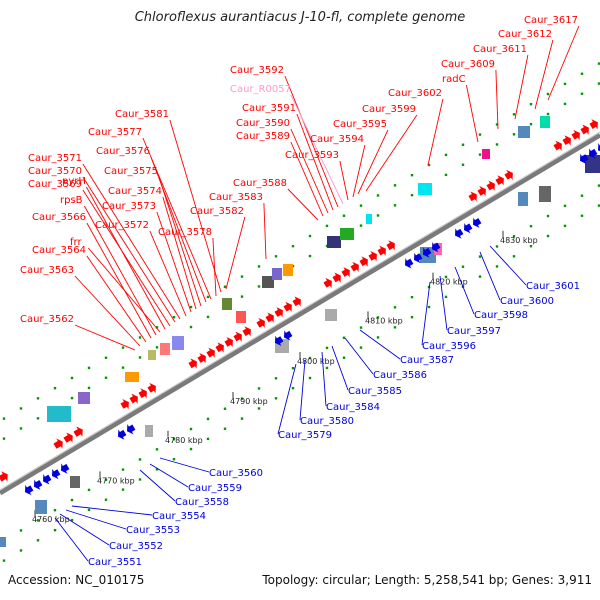 The width and height of the screenshot is (600, 600). I want to click on forward-gene-label: Caur_3572, so click(122, 225).